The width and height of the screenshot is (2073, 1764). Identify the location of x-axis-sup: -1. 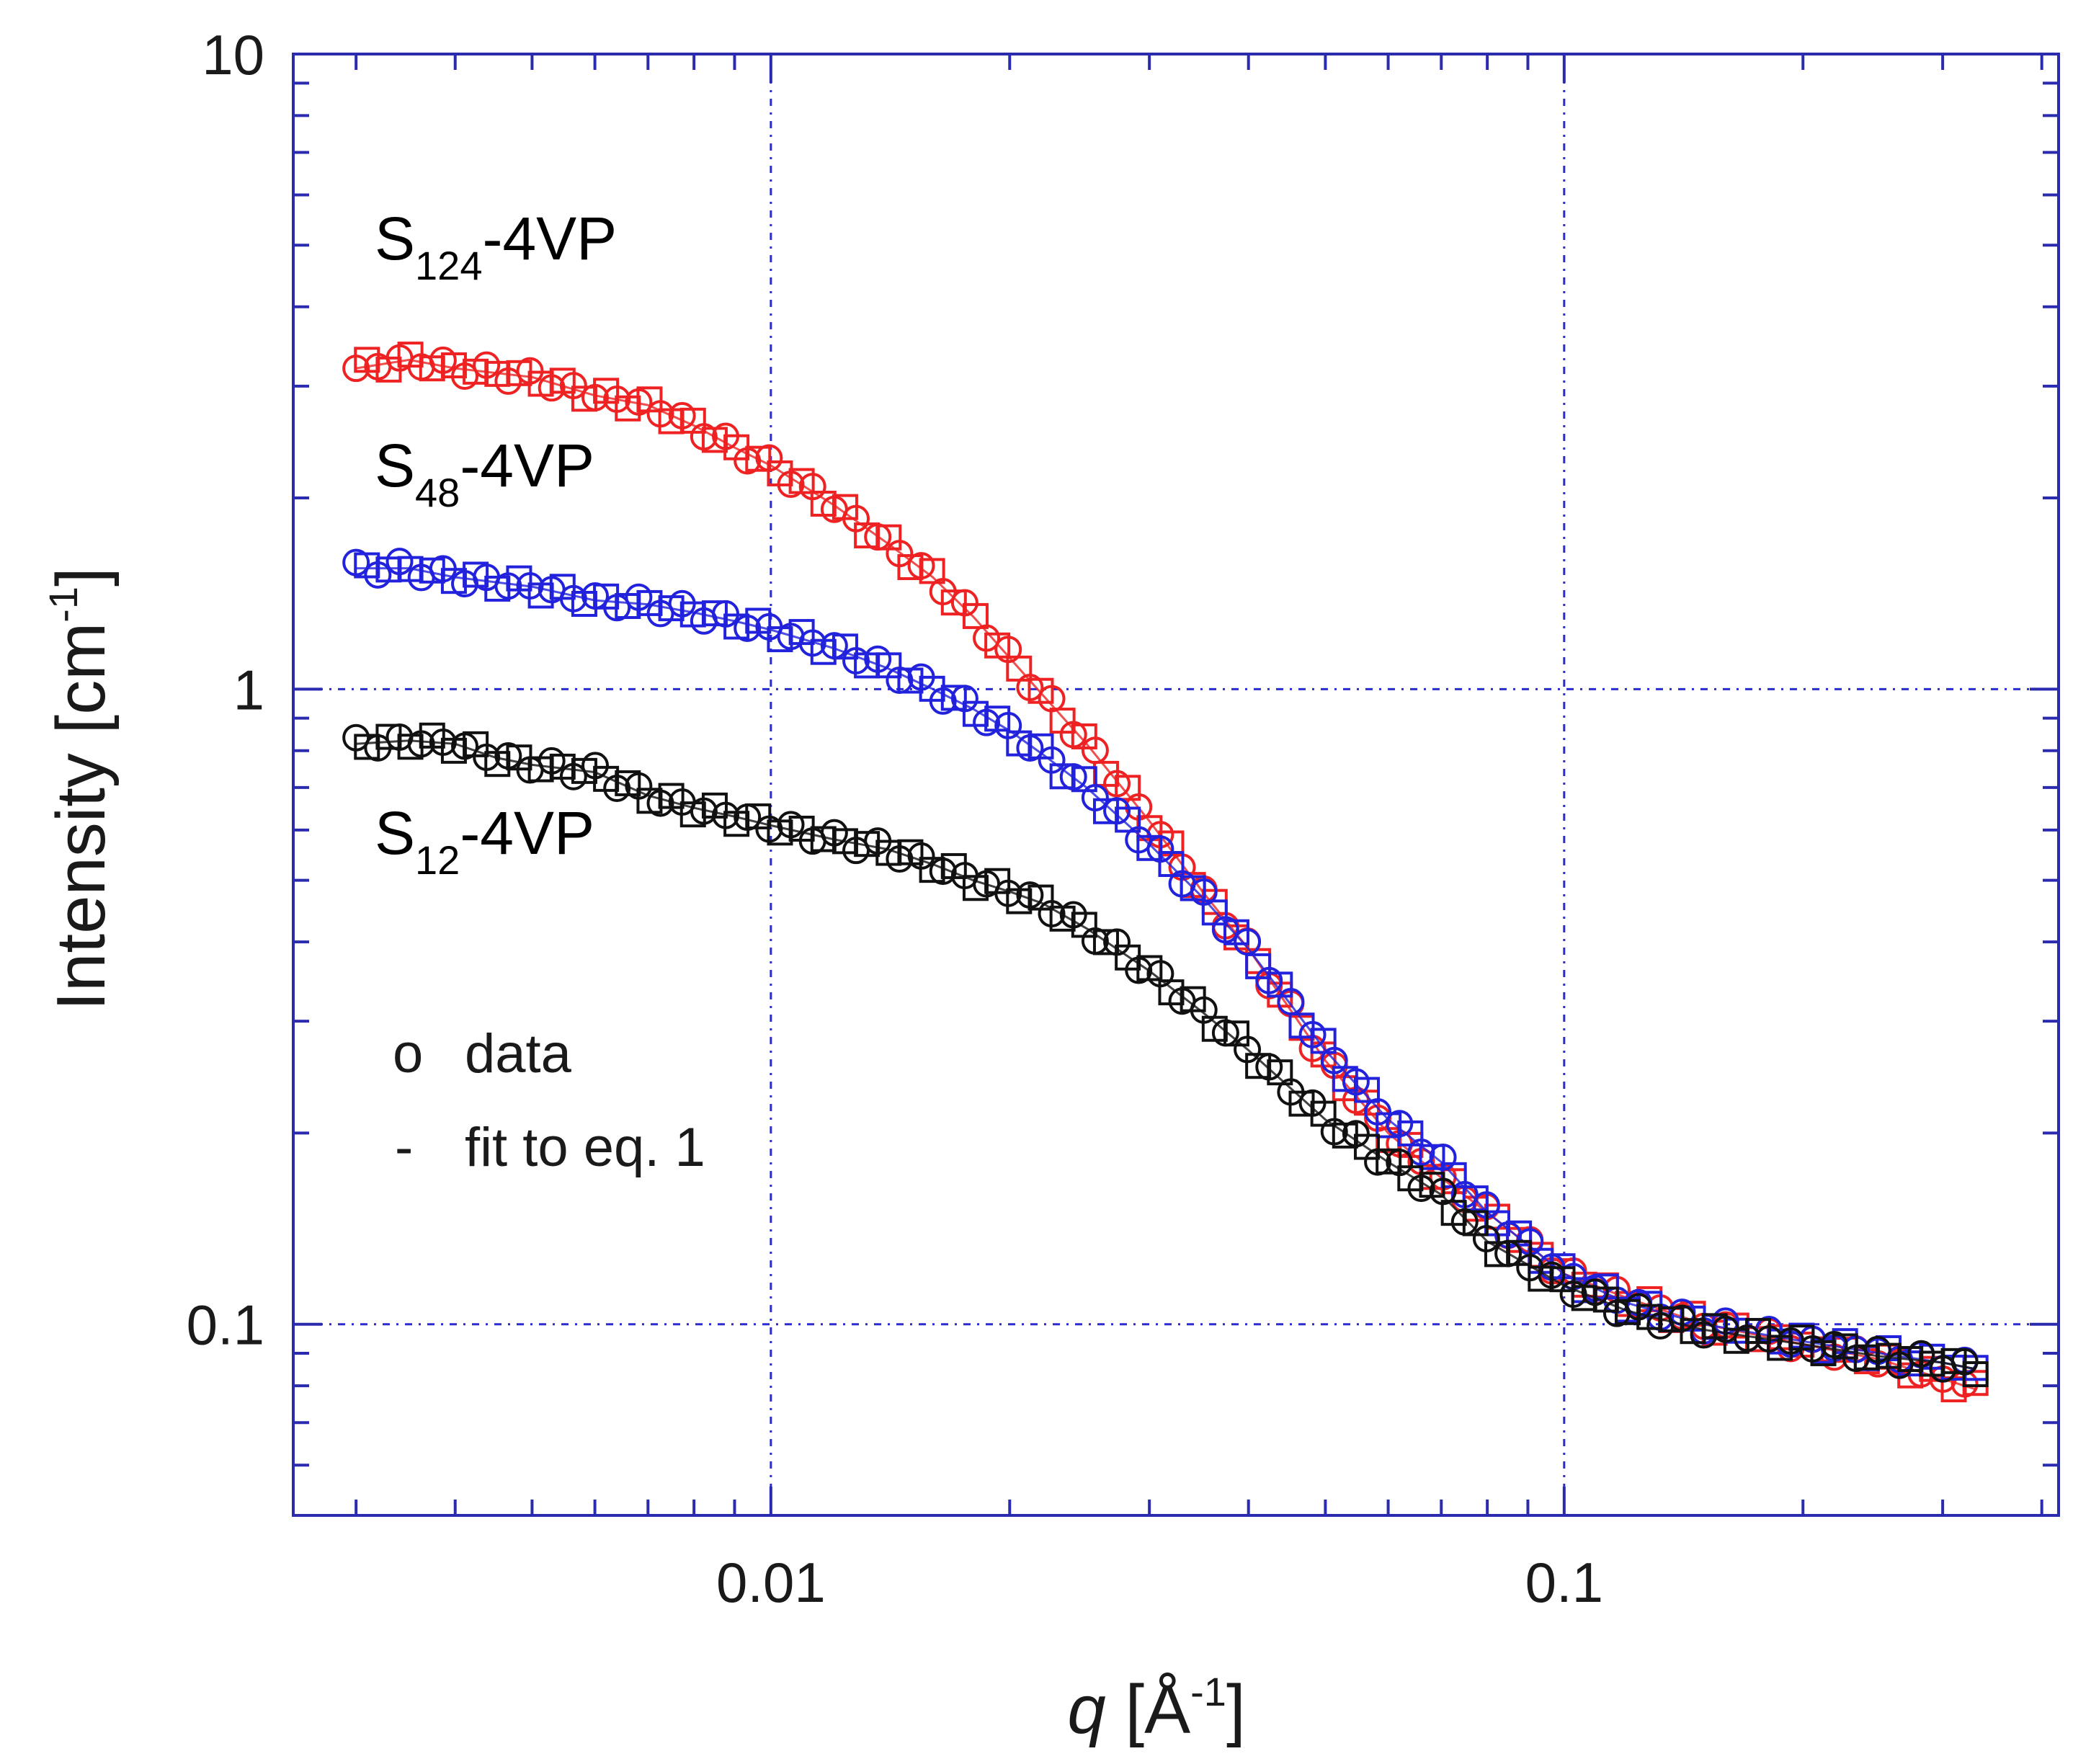
(1208, 1691).